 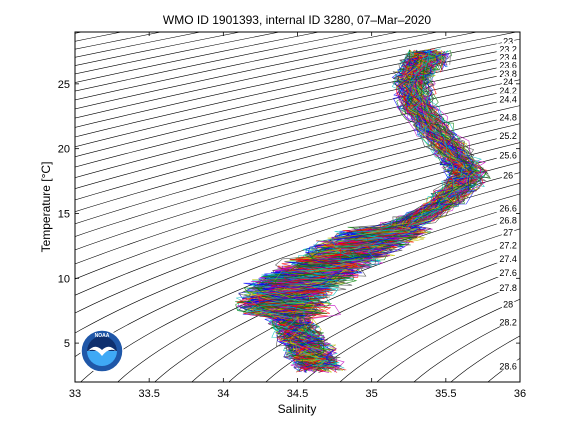 What do you see at coordinates (297, 409) in the screenshot?
I see `x-axis-label: Salinity` at bounding box center [297, 409].